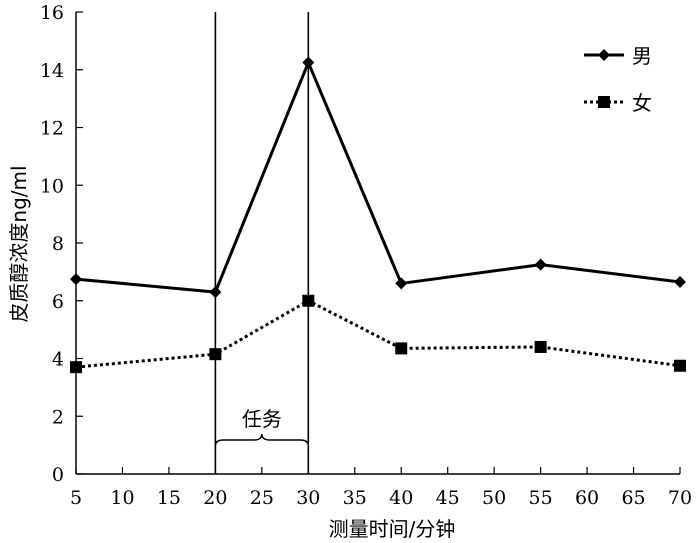 The height and width of the screenshot is (543, 700). What do you see at coordinates (355, 498) in the screenshot?
I see `x-tick-label: 35` at bounding box center [355, 498].